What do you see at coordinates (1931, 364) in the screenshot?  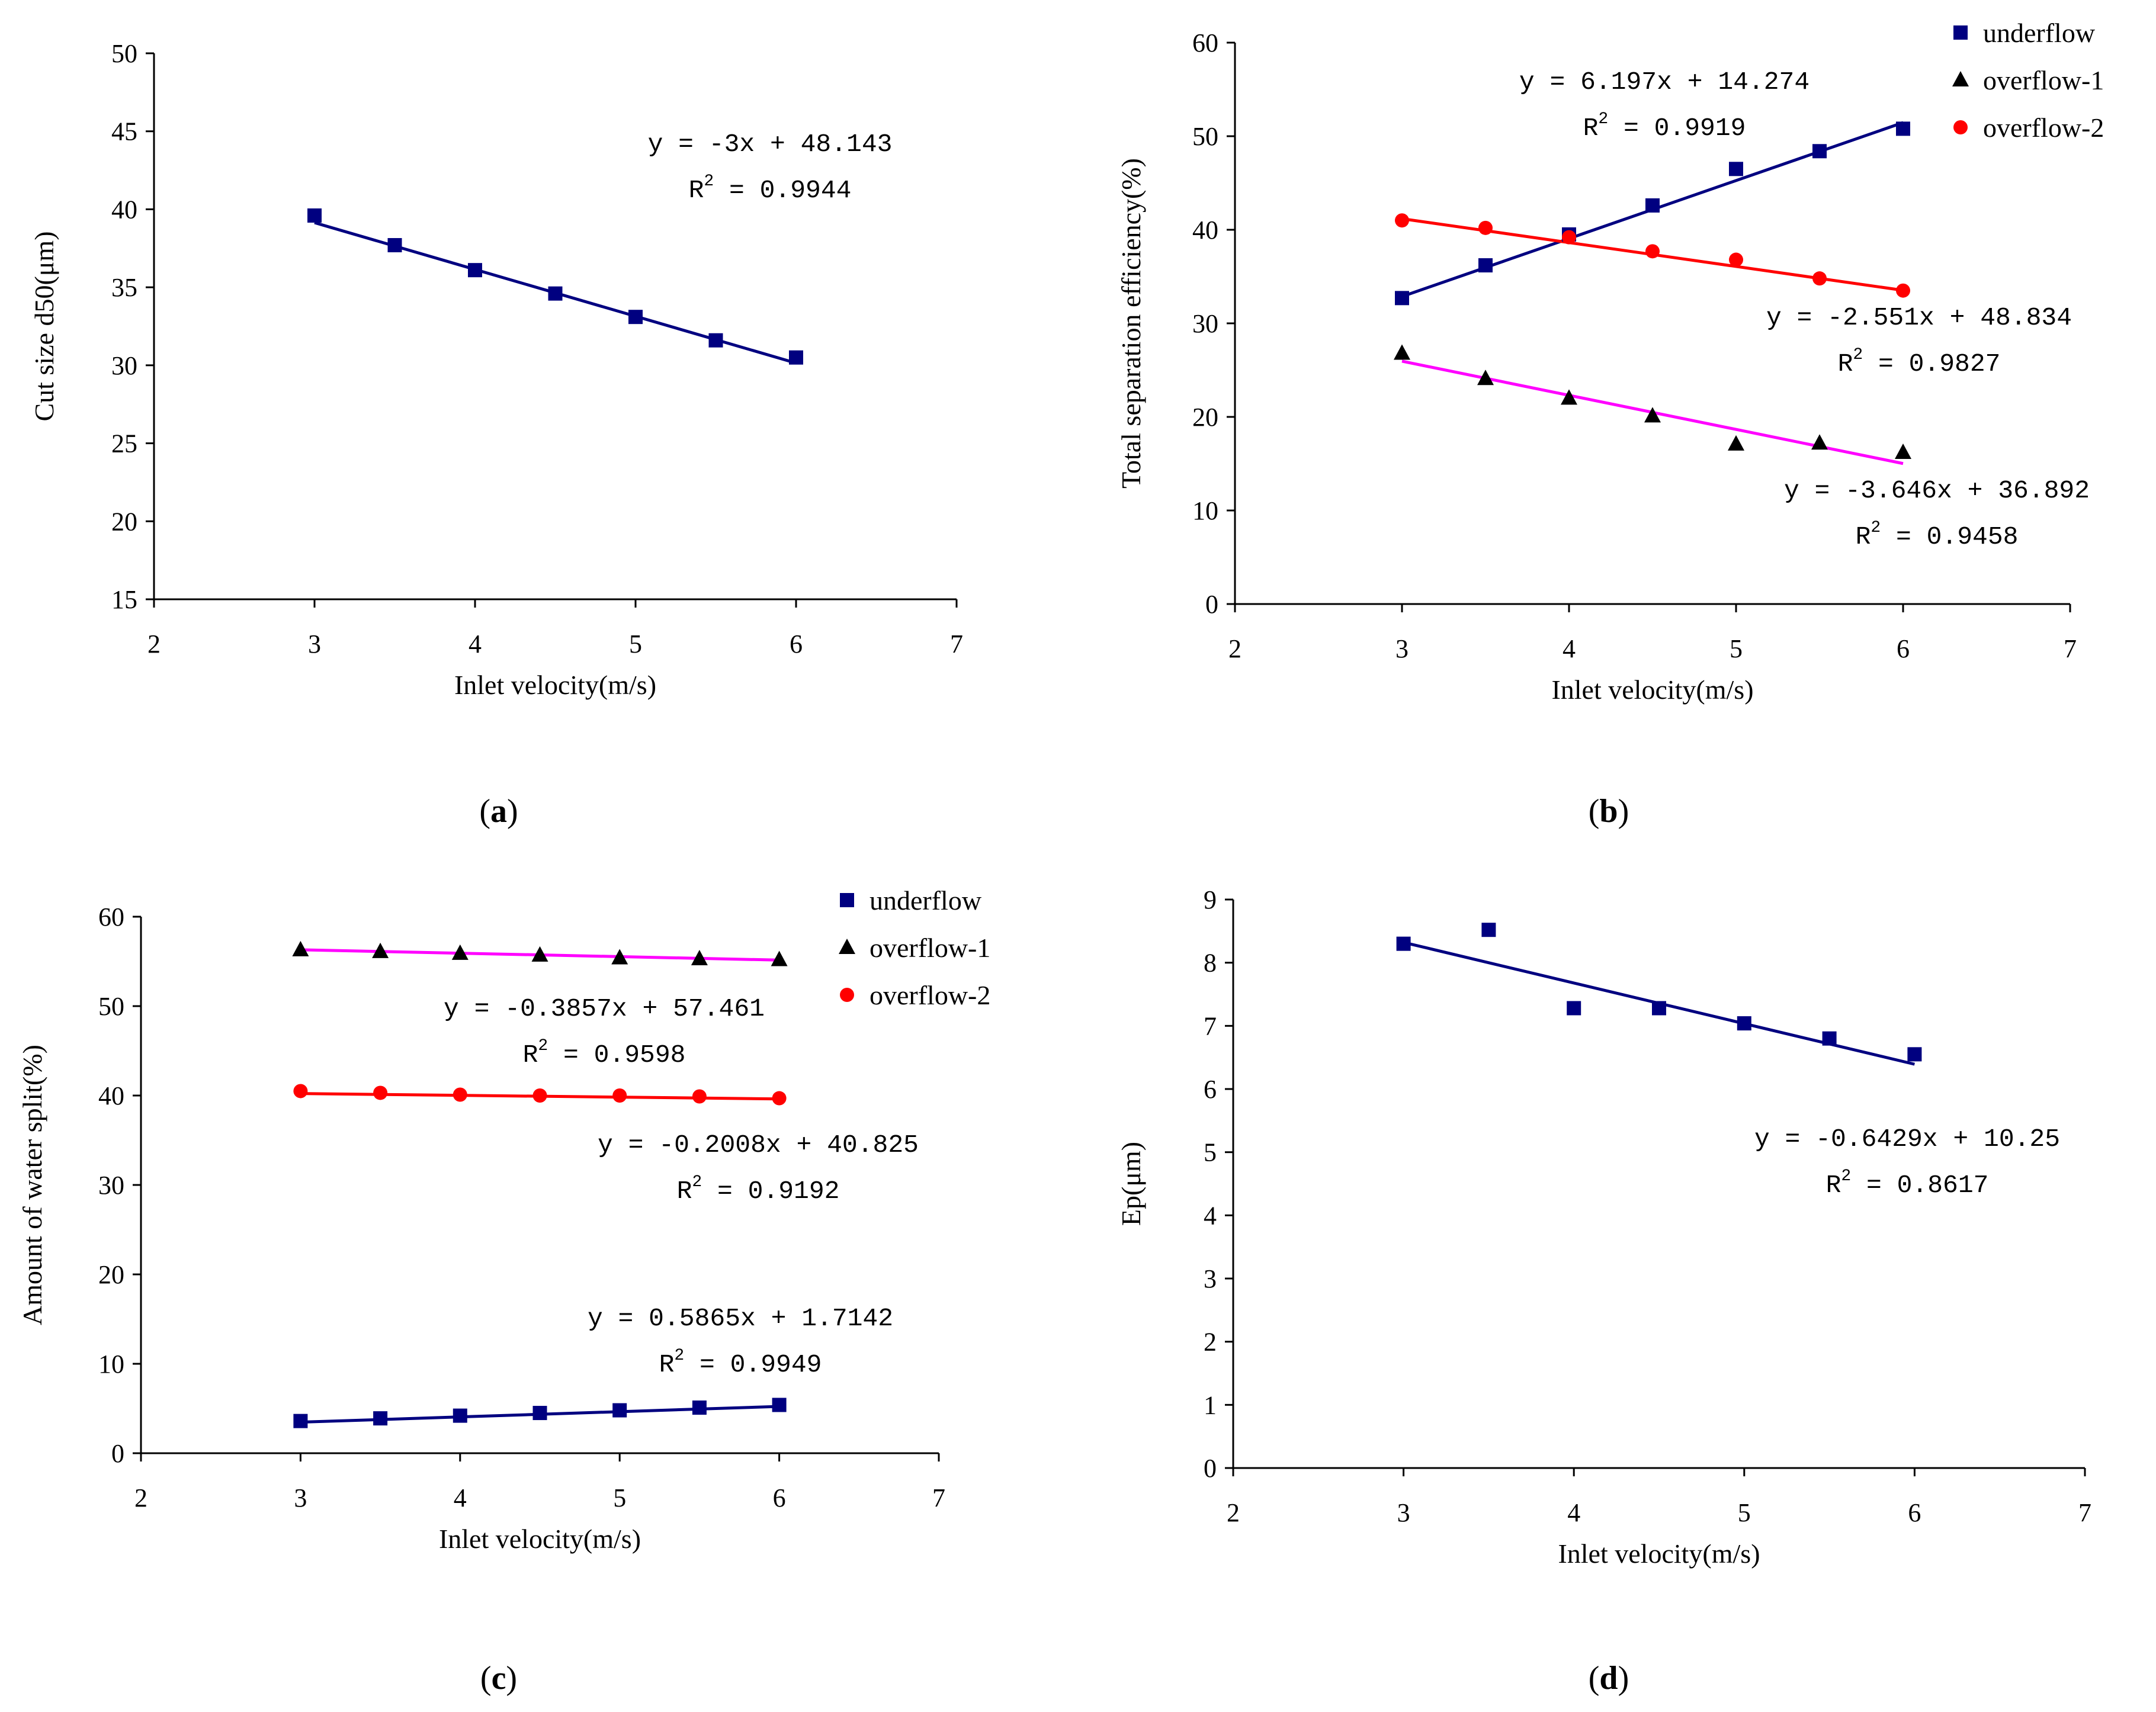 I see `r-squared-value: = 0.9827` at bounding box center [1931, 364].